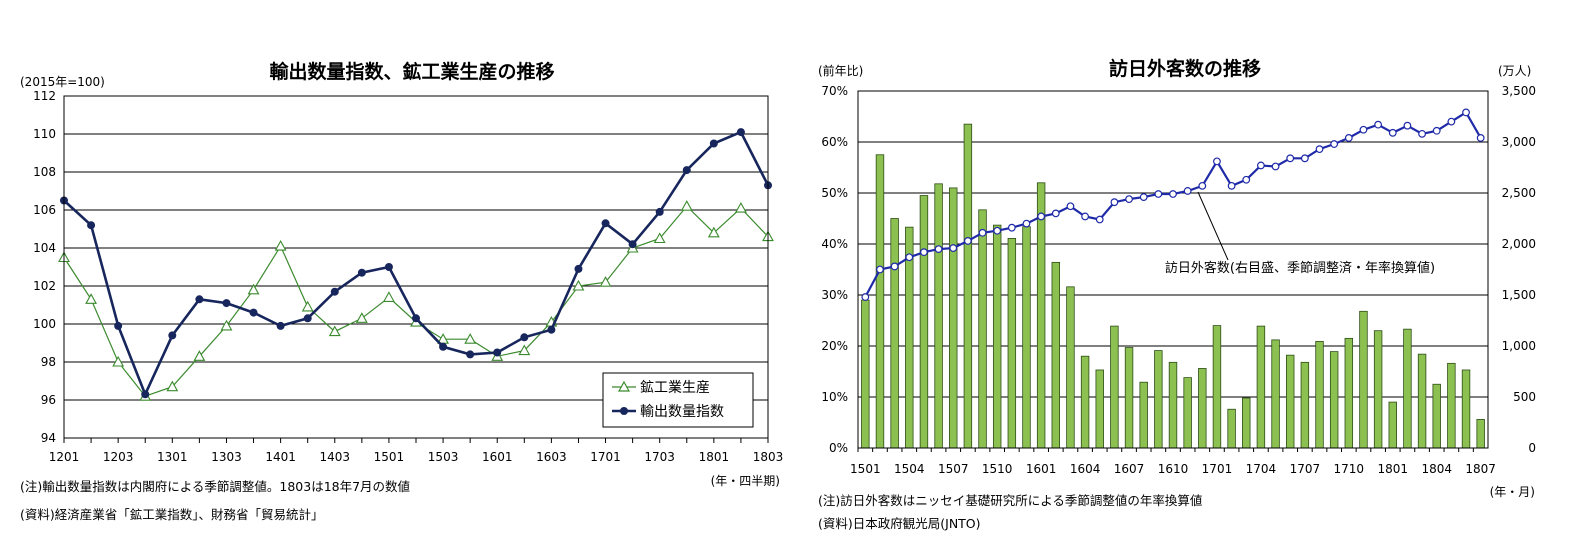 This screenshot has height=557, width=1569. What do you see at coordinates (834, 193) in the screenshot?
I see `y-left-tick-label: 50%` at bounding box center [834, 193].